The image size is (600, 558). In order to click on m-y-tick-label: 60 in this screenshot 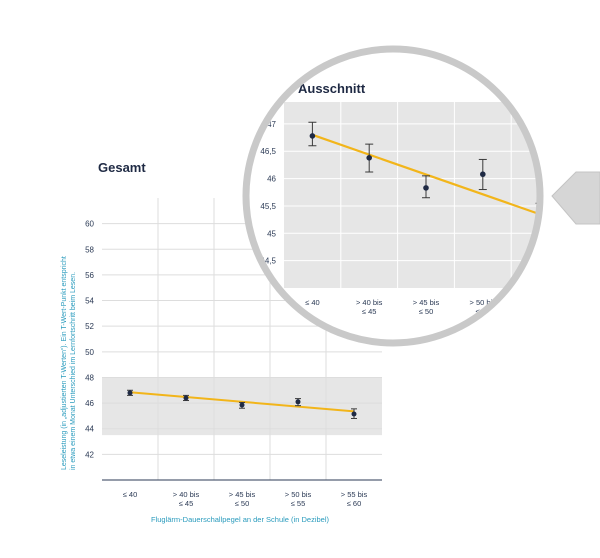, I will do `click(89, 224)`.